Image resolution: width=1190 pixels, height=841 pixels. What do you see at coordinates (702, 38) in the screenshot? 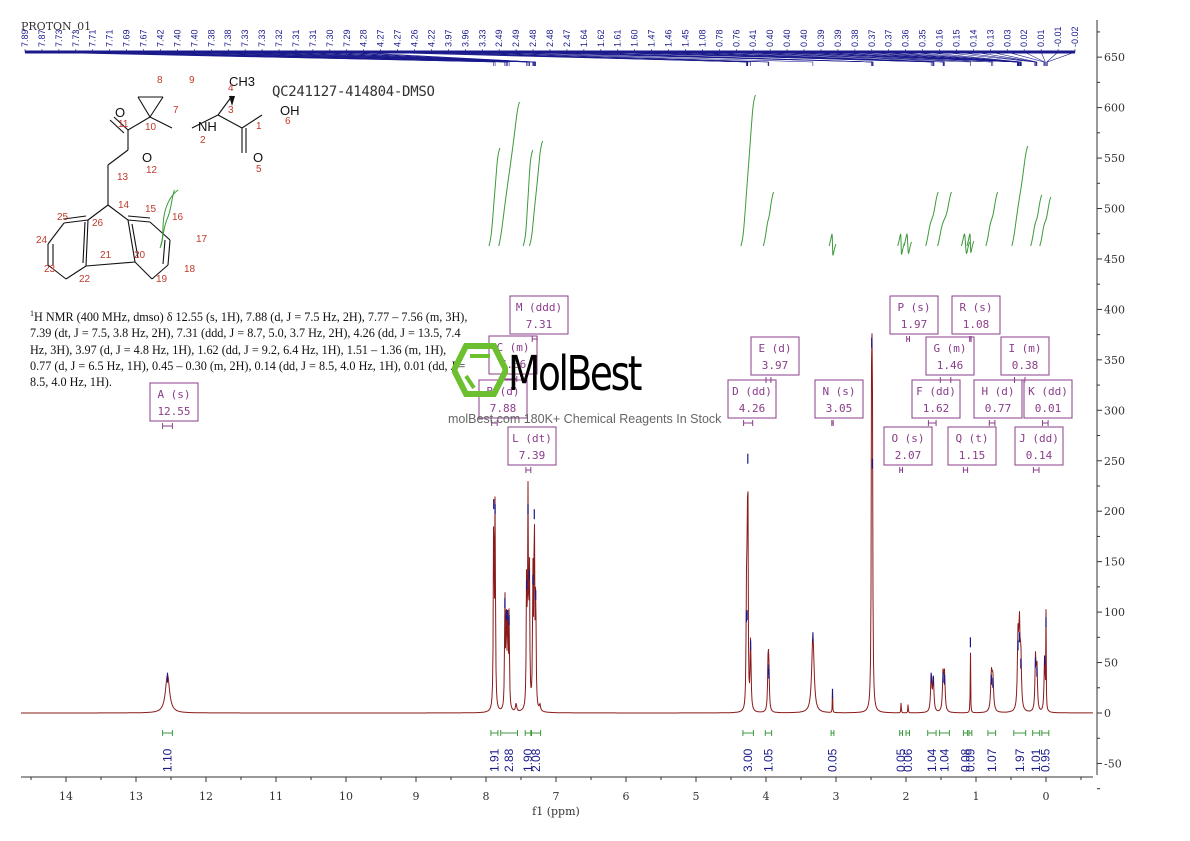
I see `peak-pick-label: 1.08` at bounding box center [702, 38].